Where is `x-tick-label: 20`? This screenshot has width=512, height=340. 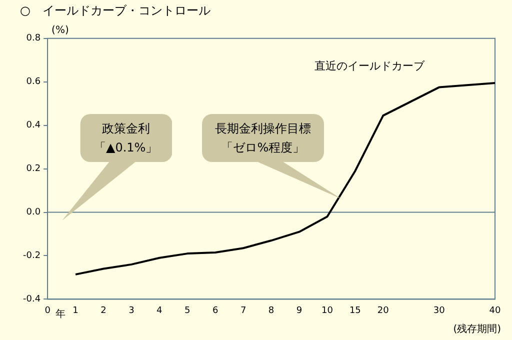 x-tick-label: 20 is located at coordinates (383, 311).